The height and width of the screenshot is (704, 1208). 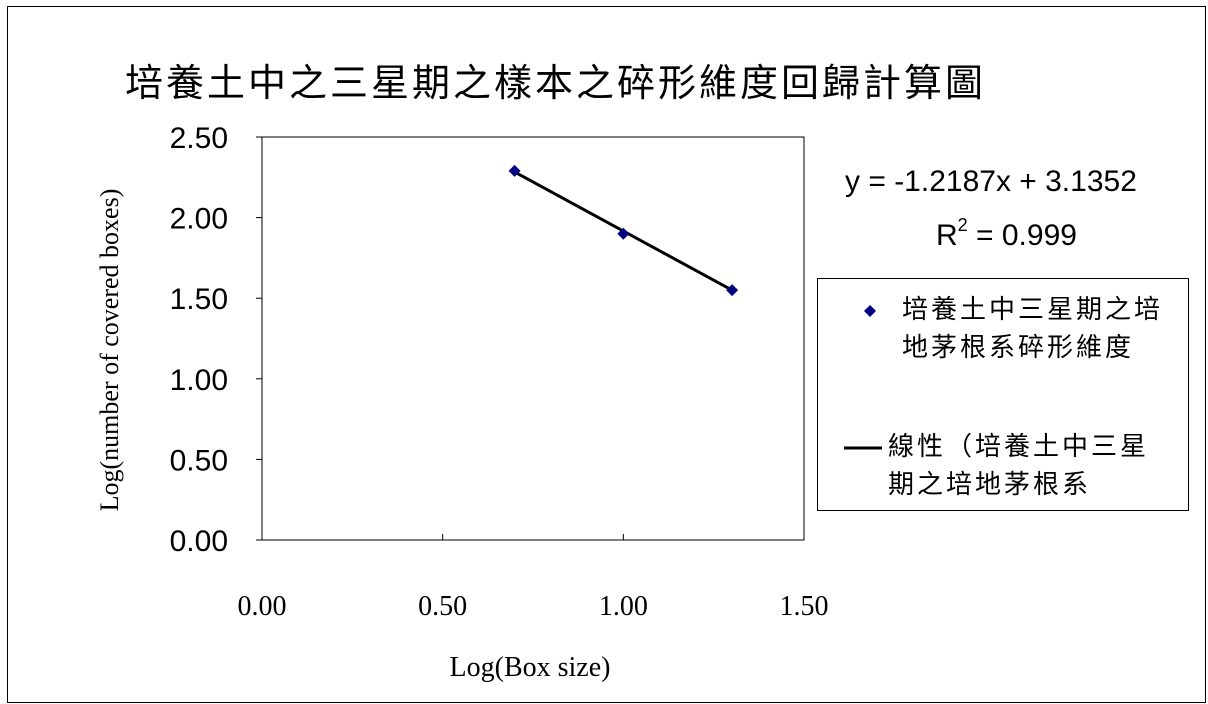 I want to click on y-tick-label: 2.00, so click(x=199, y=219).